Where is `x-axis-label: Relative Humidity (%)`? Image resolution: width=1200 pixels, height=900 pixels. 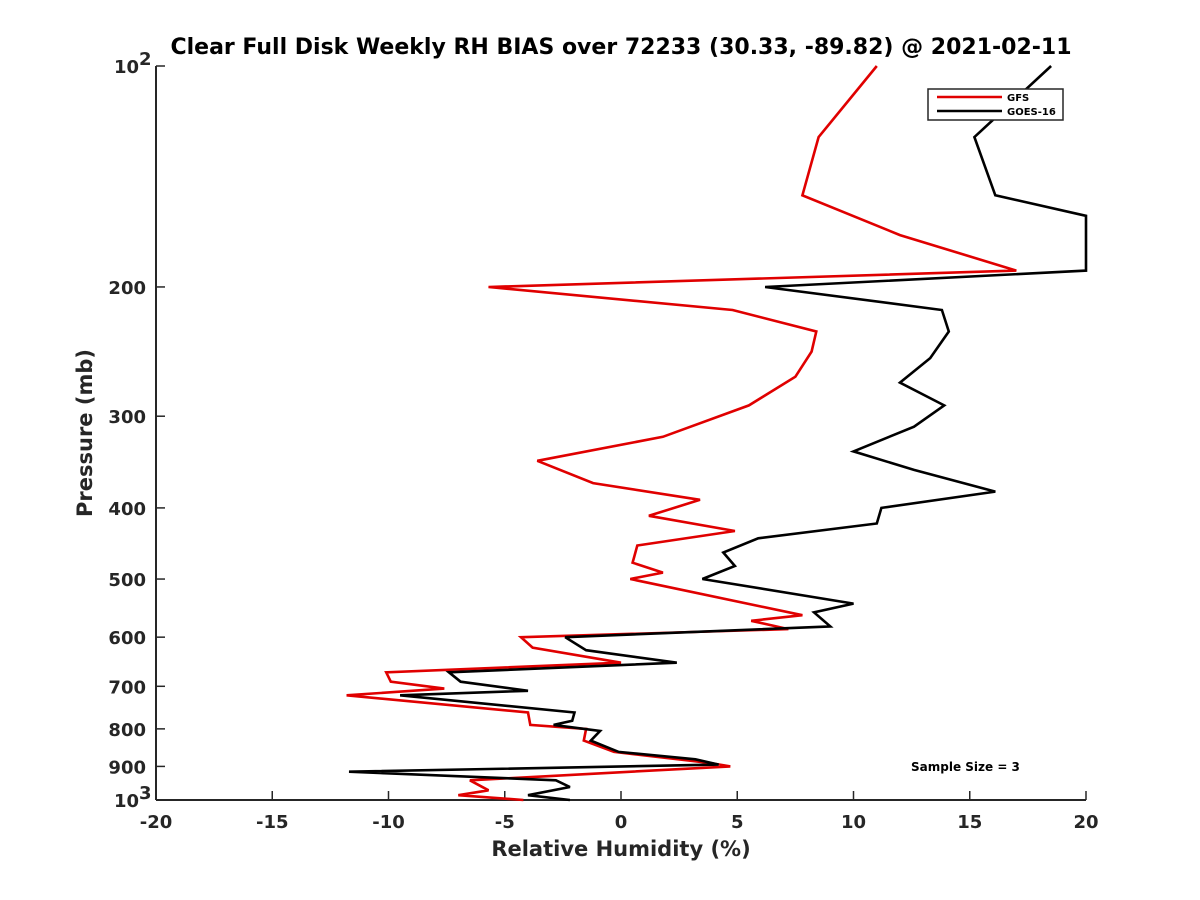
x-axis-label: Relative Humidity (%) is located at coordinates (620, 849).